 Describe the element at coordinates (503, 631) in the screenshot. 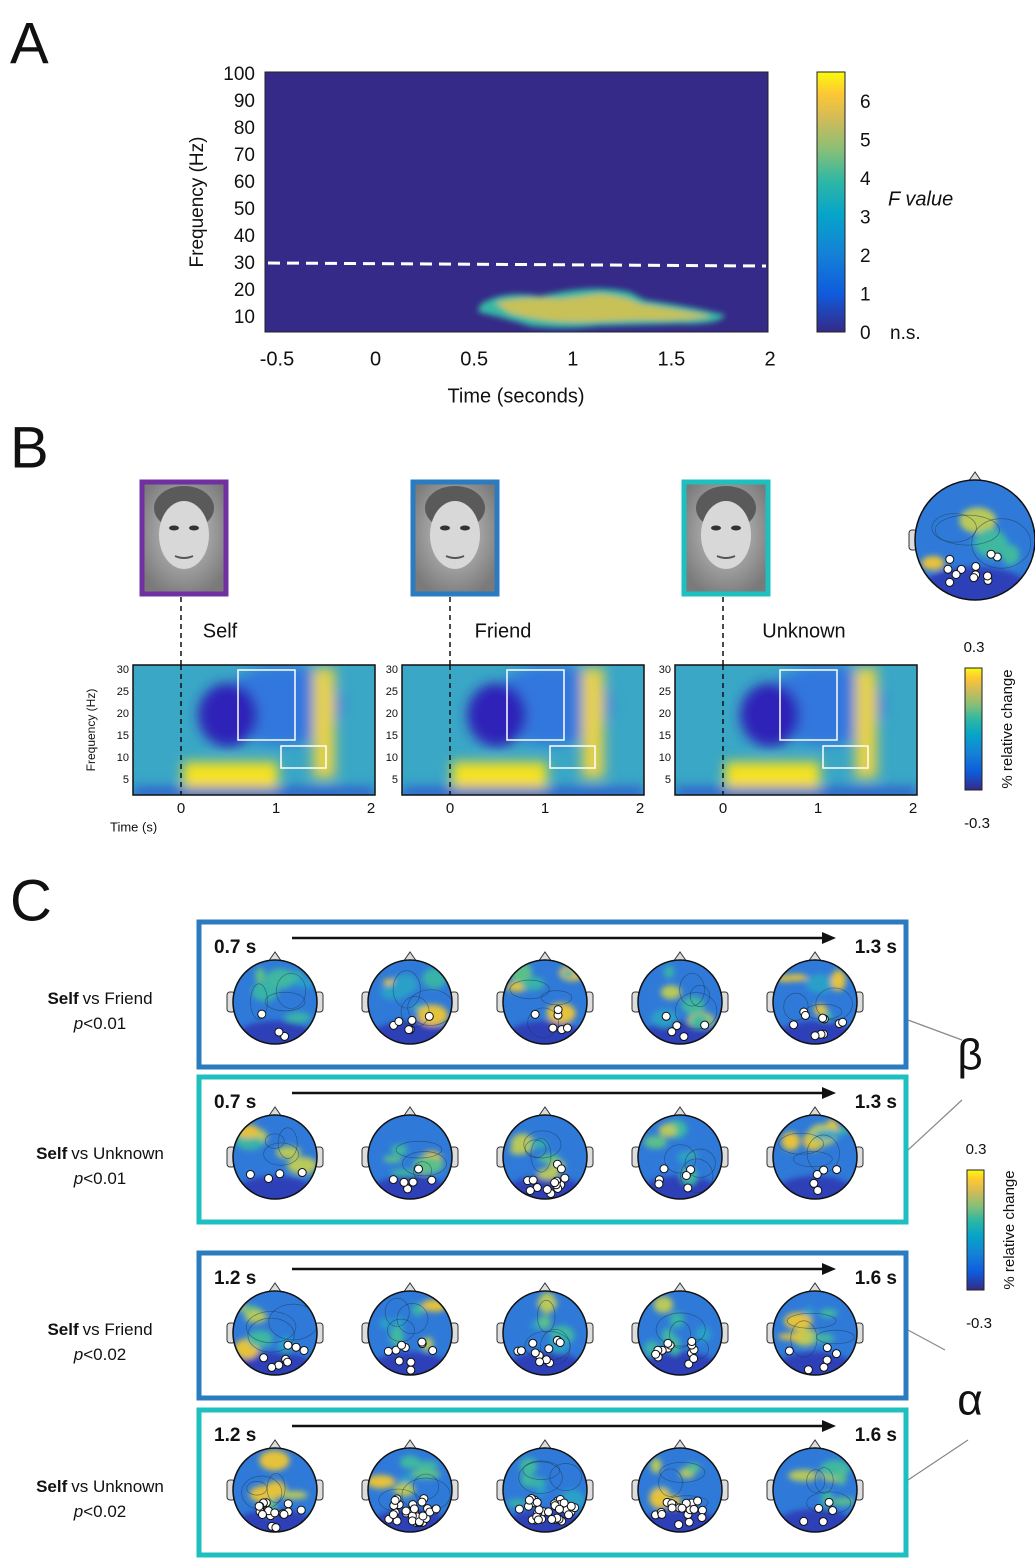

I see `condition-label: Friend` at that location.